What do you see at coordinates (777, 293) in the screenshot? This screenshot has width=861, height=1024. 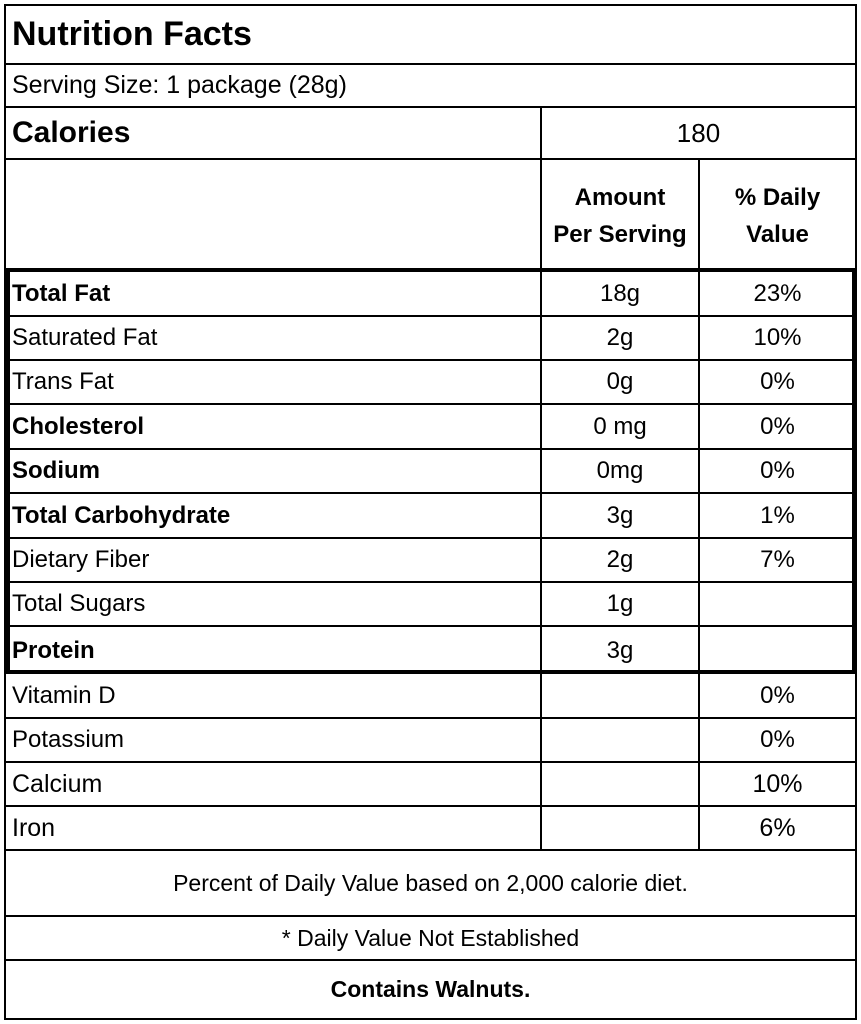 I see `nutrient-dv: 23%` at bounding box center [777, 293].